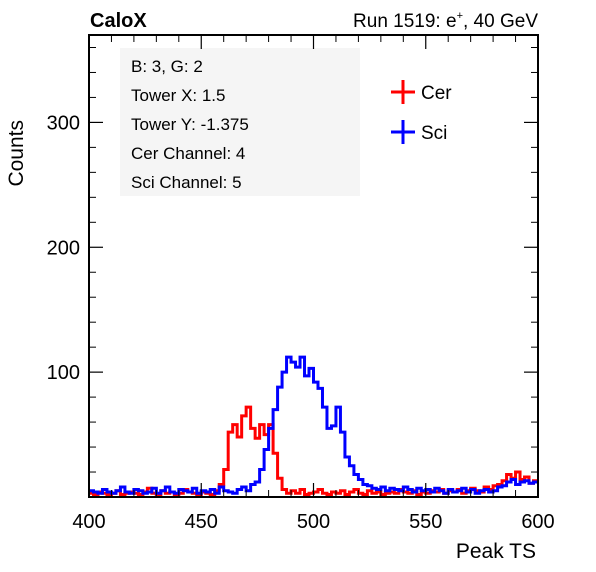 The image size is (596, 572). Describe the element at coordinates (118, 21) in the screenshot. I see `experiment-label: CaloX` at that location.